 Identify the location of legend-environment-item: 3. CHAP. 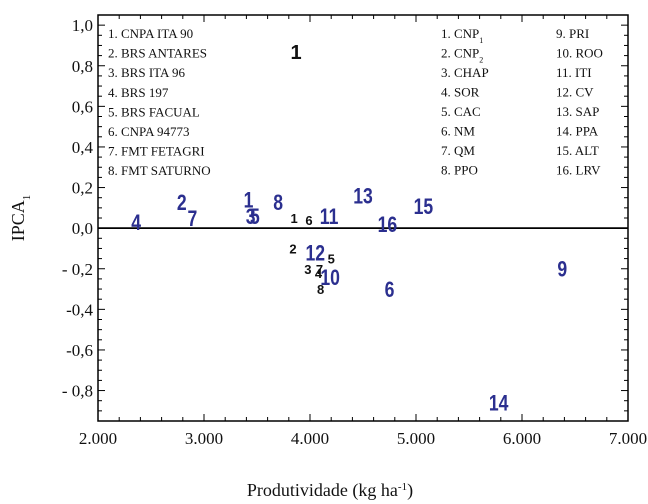
(465, 72).